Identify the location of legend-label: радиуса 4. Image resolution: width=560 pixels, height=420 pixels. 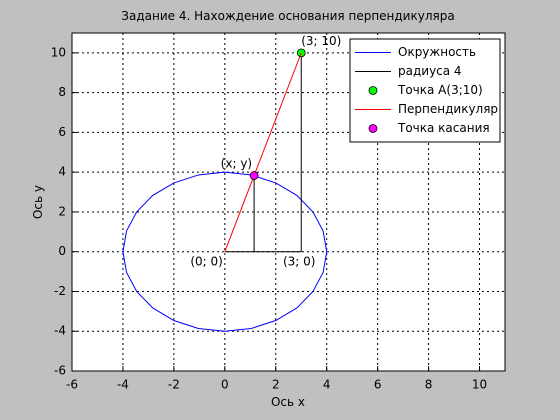
(430, 71).